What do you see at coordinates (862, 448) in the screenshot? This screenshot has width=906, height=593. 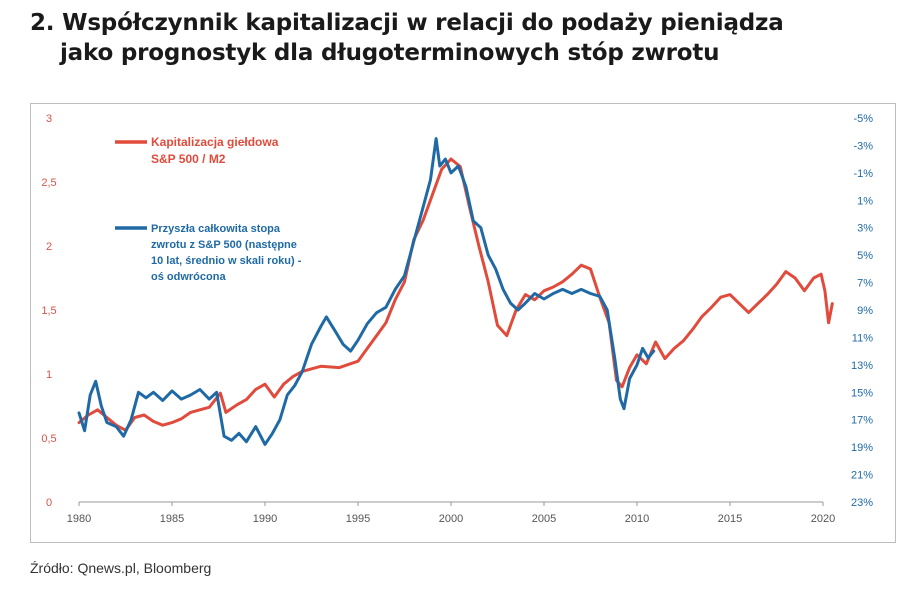 I see `right-axis-tick-label: 19%` at bounding box center [862, 448].